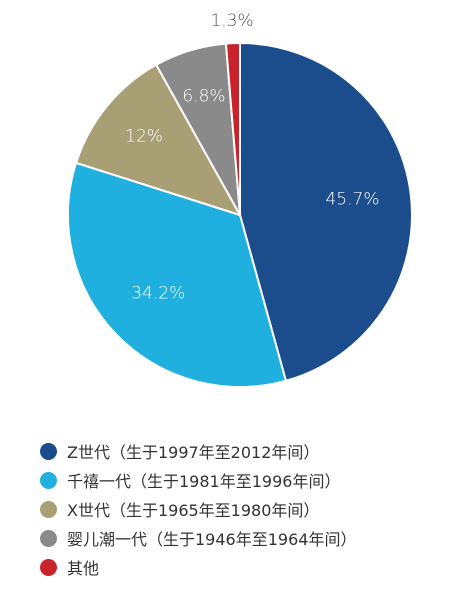  I want to click on legend-label-other: 其他, so click(83, 568).